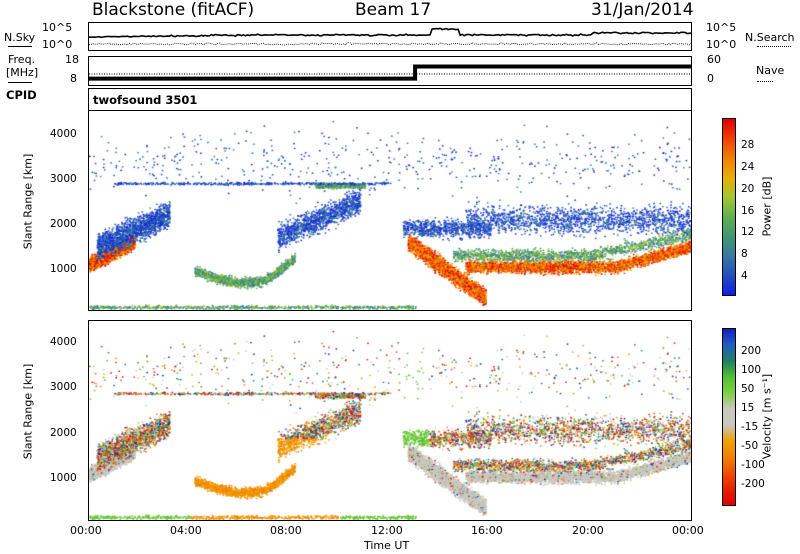  I want to click on power-cbar-tick-20: 20, so click(748, 189).